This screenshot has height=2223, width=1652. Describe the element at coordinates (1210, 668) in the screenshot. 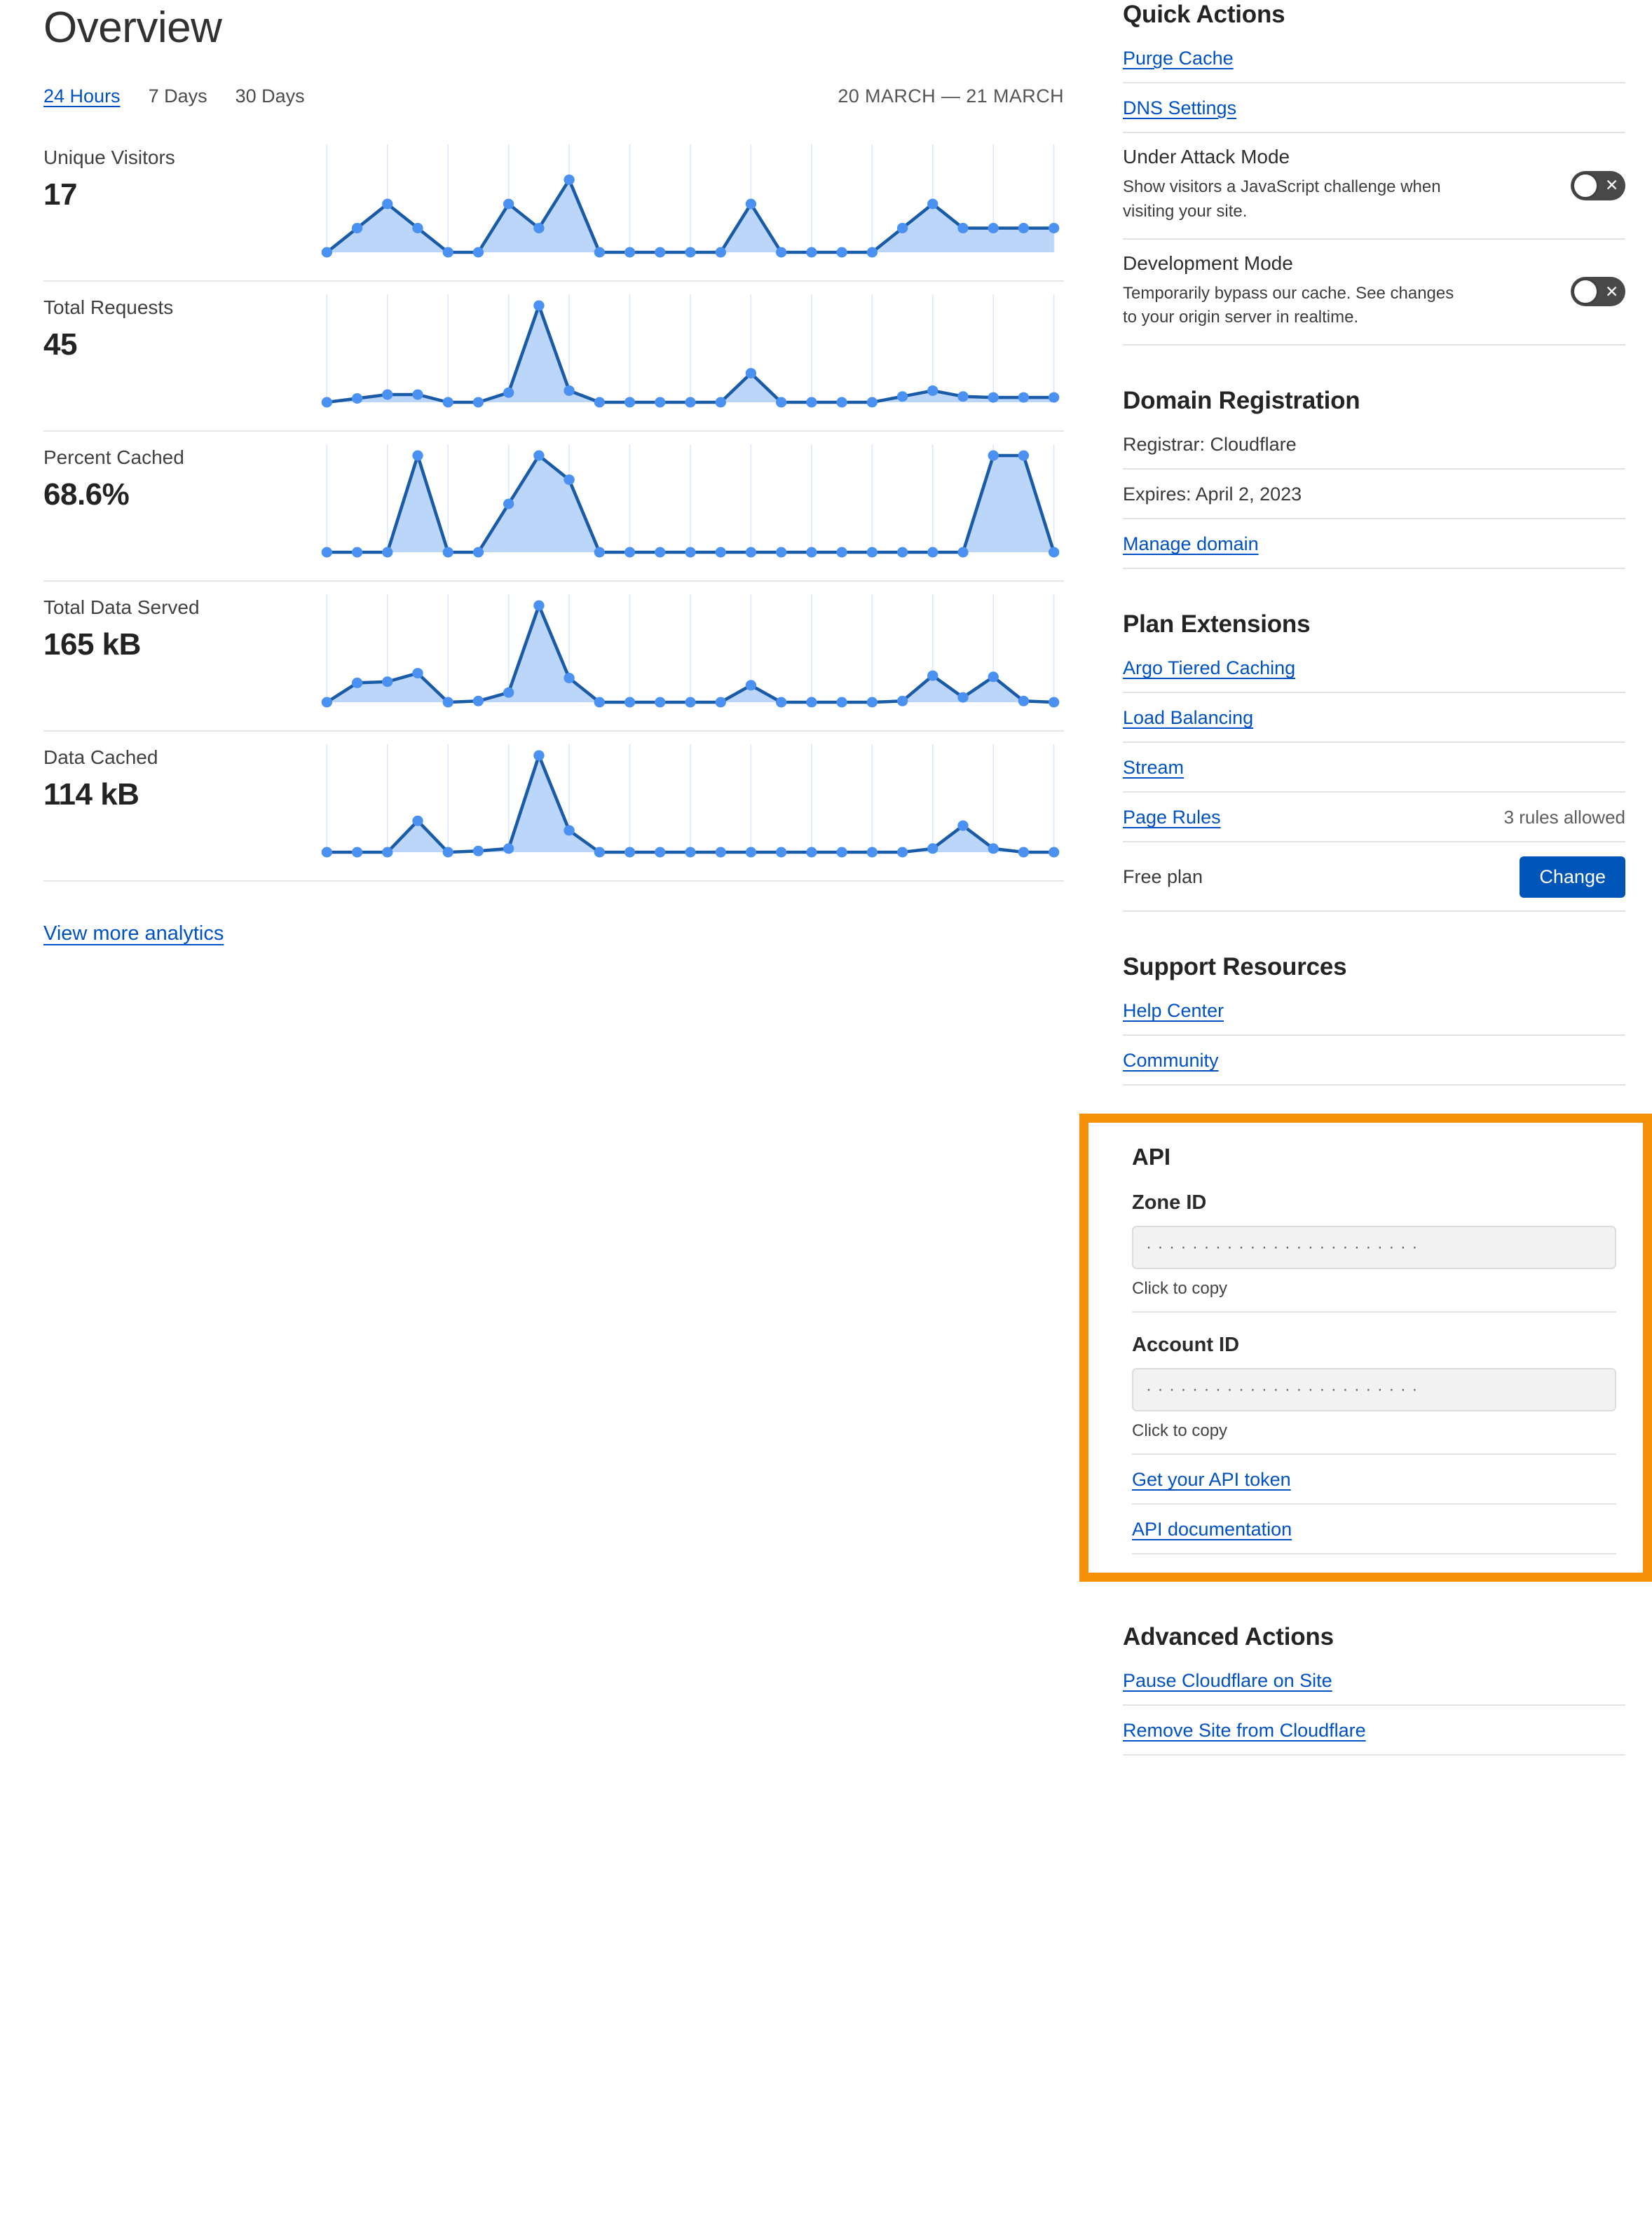

I see `argo-tiered-caching-link: Argo Tiered Caching` at that location.